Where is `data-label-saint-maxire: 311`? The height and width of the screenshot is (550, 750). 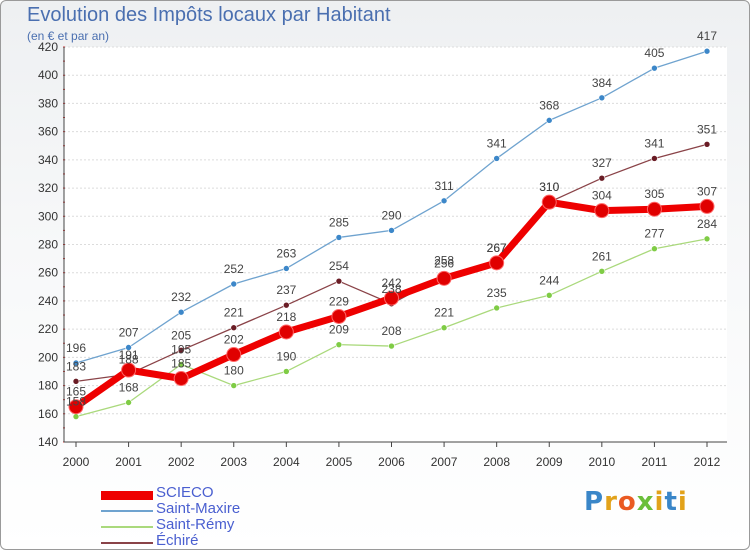
data-label-saint-maxire: 311 is located at coordinates (444, 186).